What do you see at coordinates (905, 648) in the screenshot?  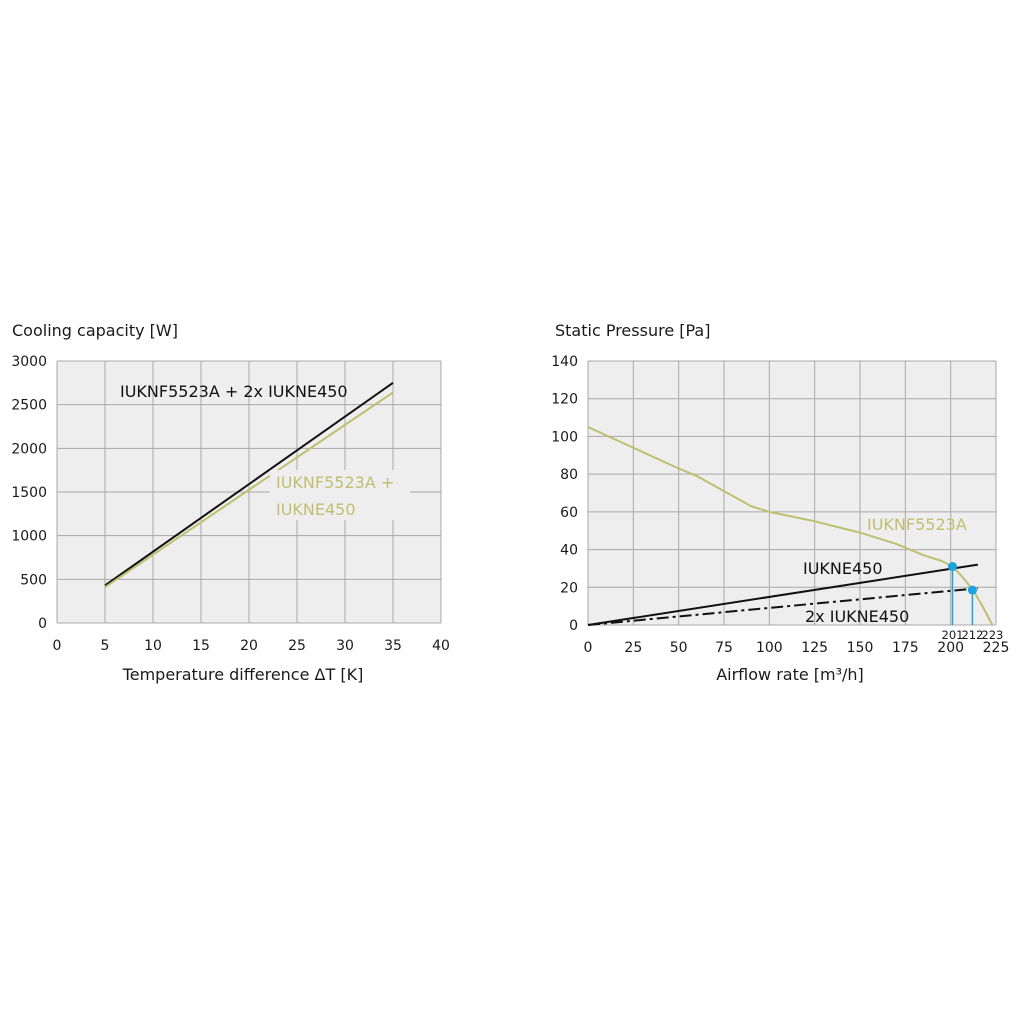 I see `x-tick-label: 175` at bounding box center [905, 648].